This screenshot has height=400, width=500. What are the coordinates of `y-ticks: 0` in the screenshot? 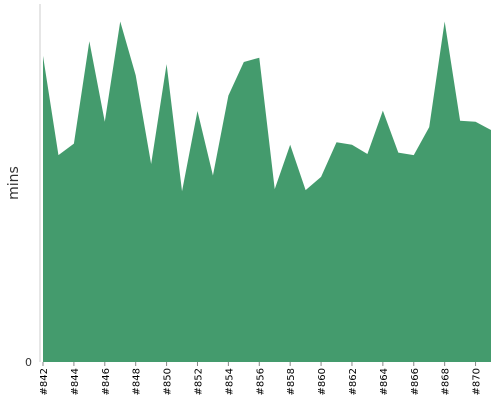 It's located at (28, 362).